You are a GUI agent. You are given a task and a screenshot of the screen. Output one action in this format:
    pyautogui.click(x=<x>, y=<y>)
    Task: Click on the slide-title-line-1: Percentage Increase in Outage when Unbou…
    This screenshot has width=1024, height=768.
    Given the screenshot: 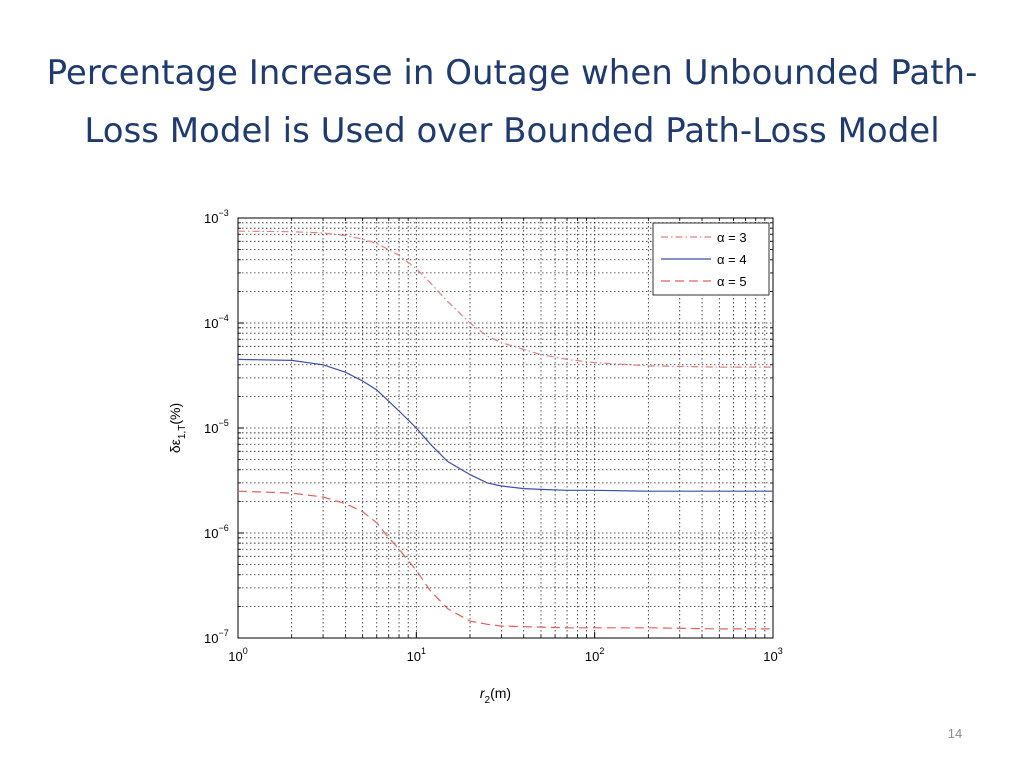 What is the action you would take?
    pyautogui.click(x=512, y=73)
    